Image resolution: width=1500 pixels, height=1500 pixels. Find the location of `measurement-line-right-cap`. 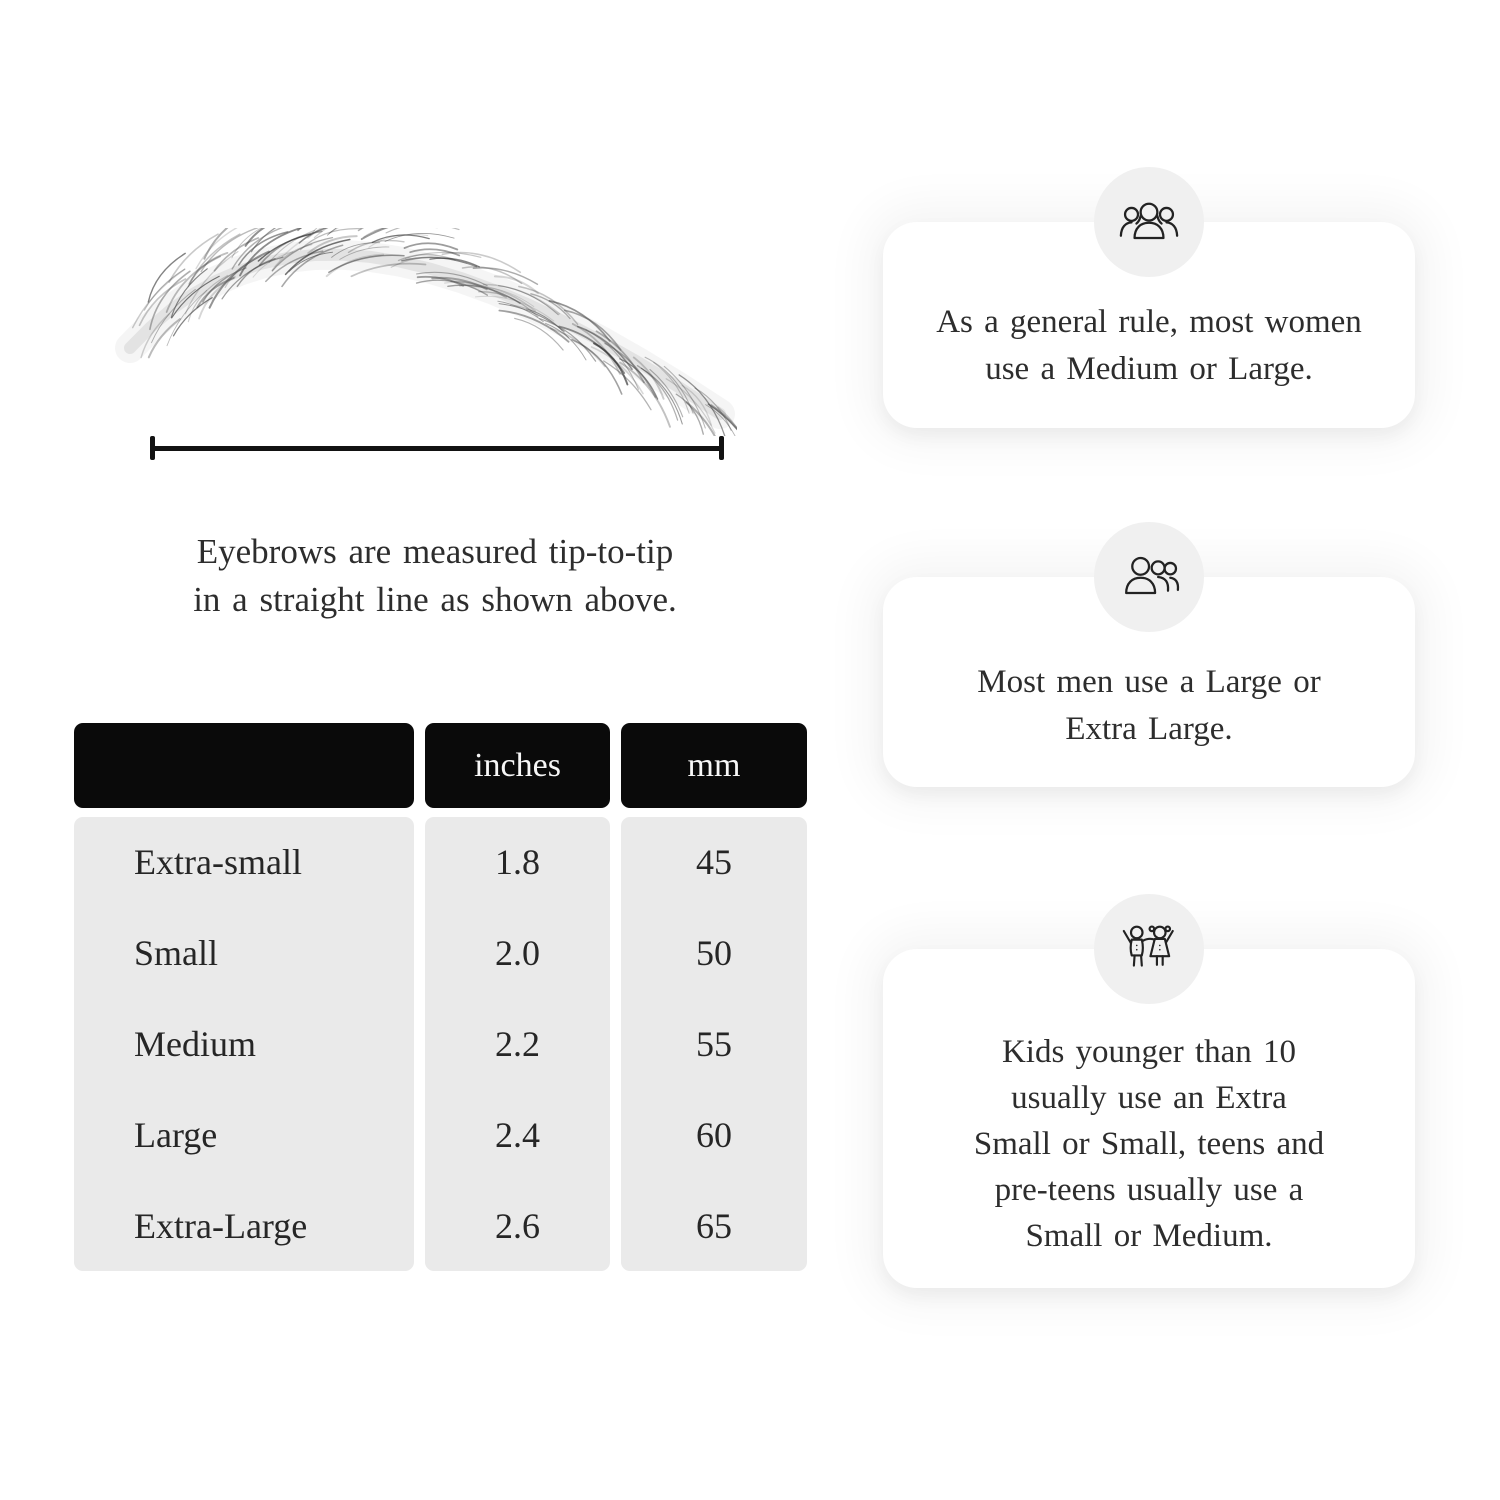

measurement-line-right-cap is located at coordinates (721, 448).